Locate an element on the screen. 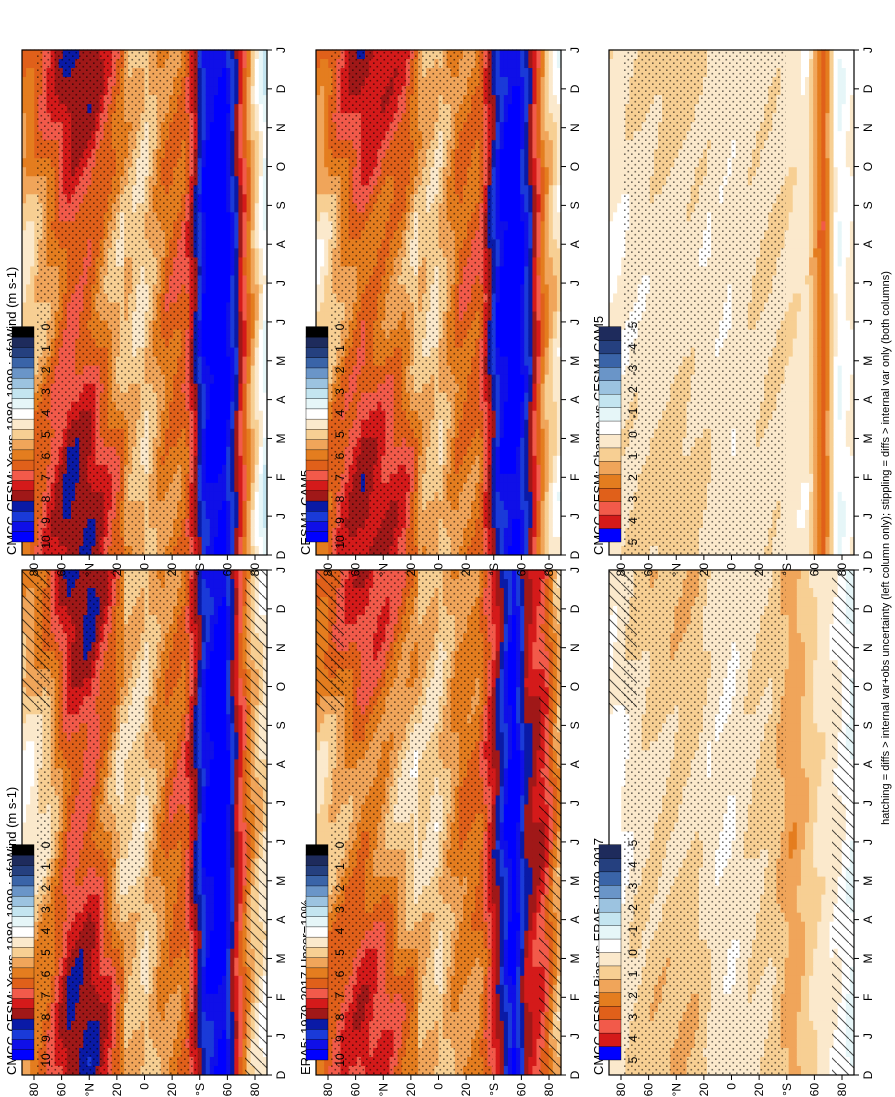 The width and height of the screenshot is (895, 1097). month-tick-label: S is located at coordinates (281, 725).